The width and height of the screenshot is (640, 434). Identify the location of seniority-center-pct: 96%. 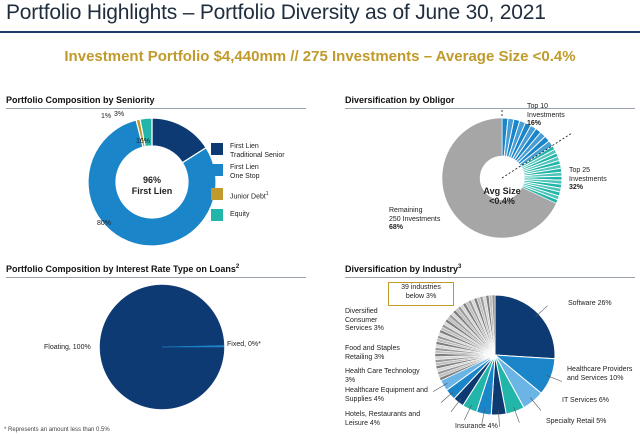
(151, 180).